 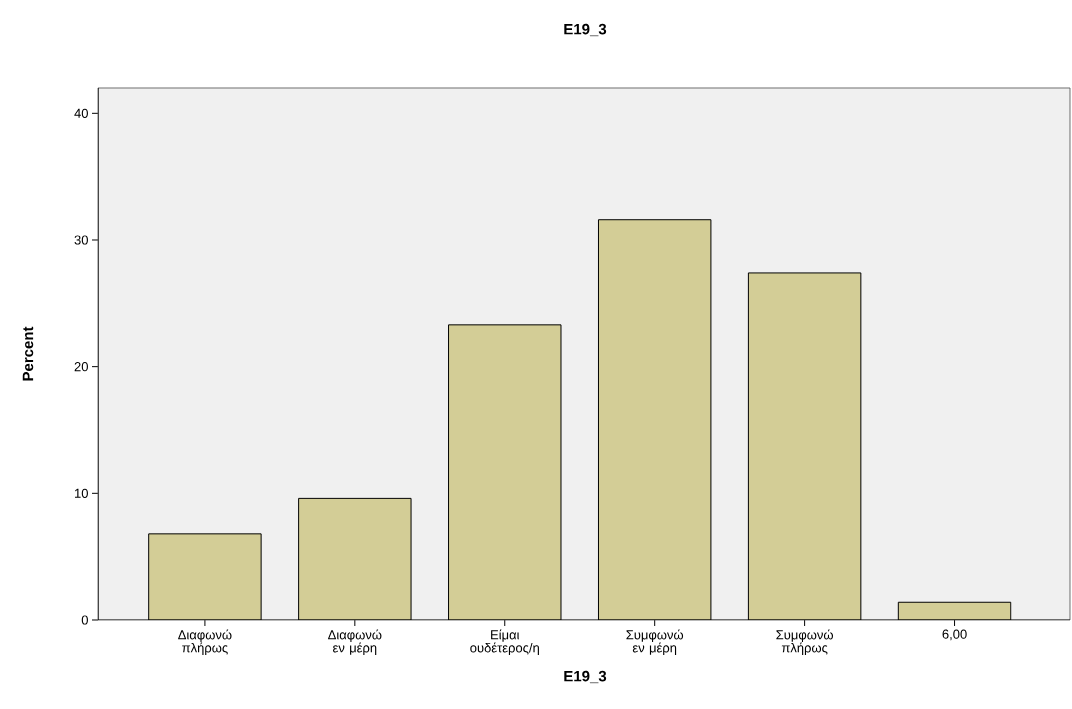 I want to click on y-tick-label: 10, so click(x=81, y=493).